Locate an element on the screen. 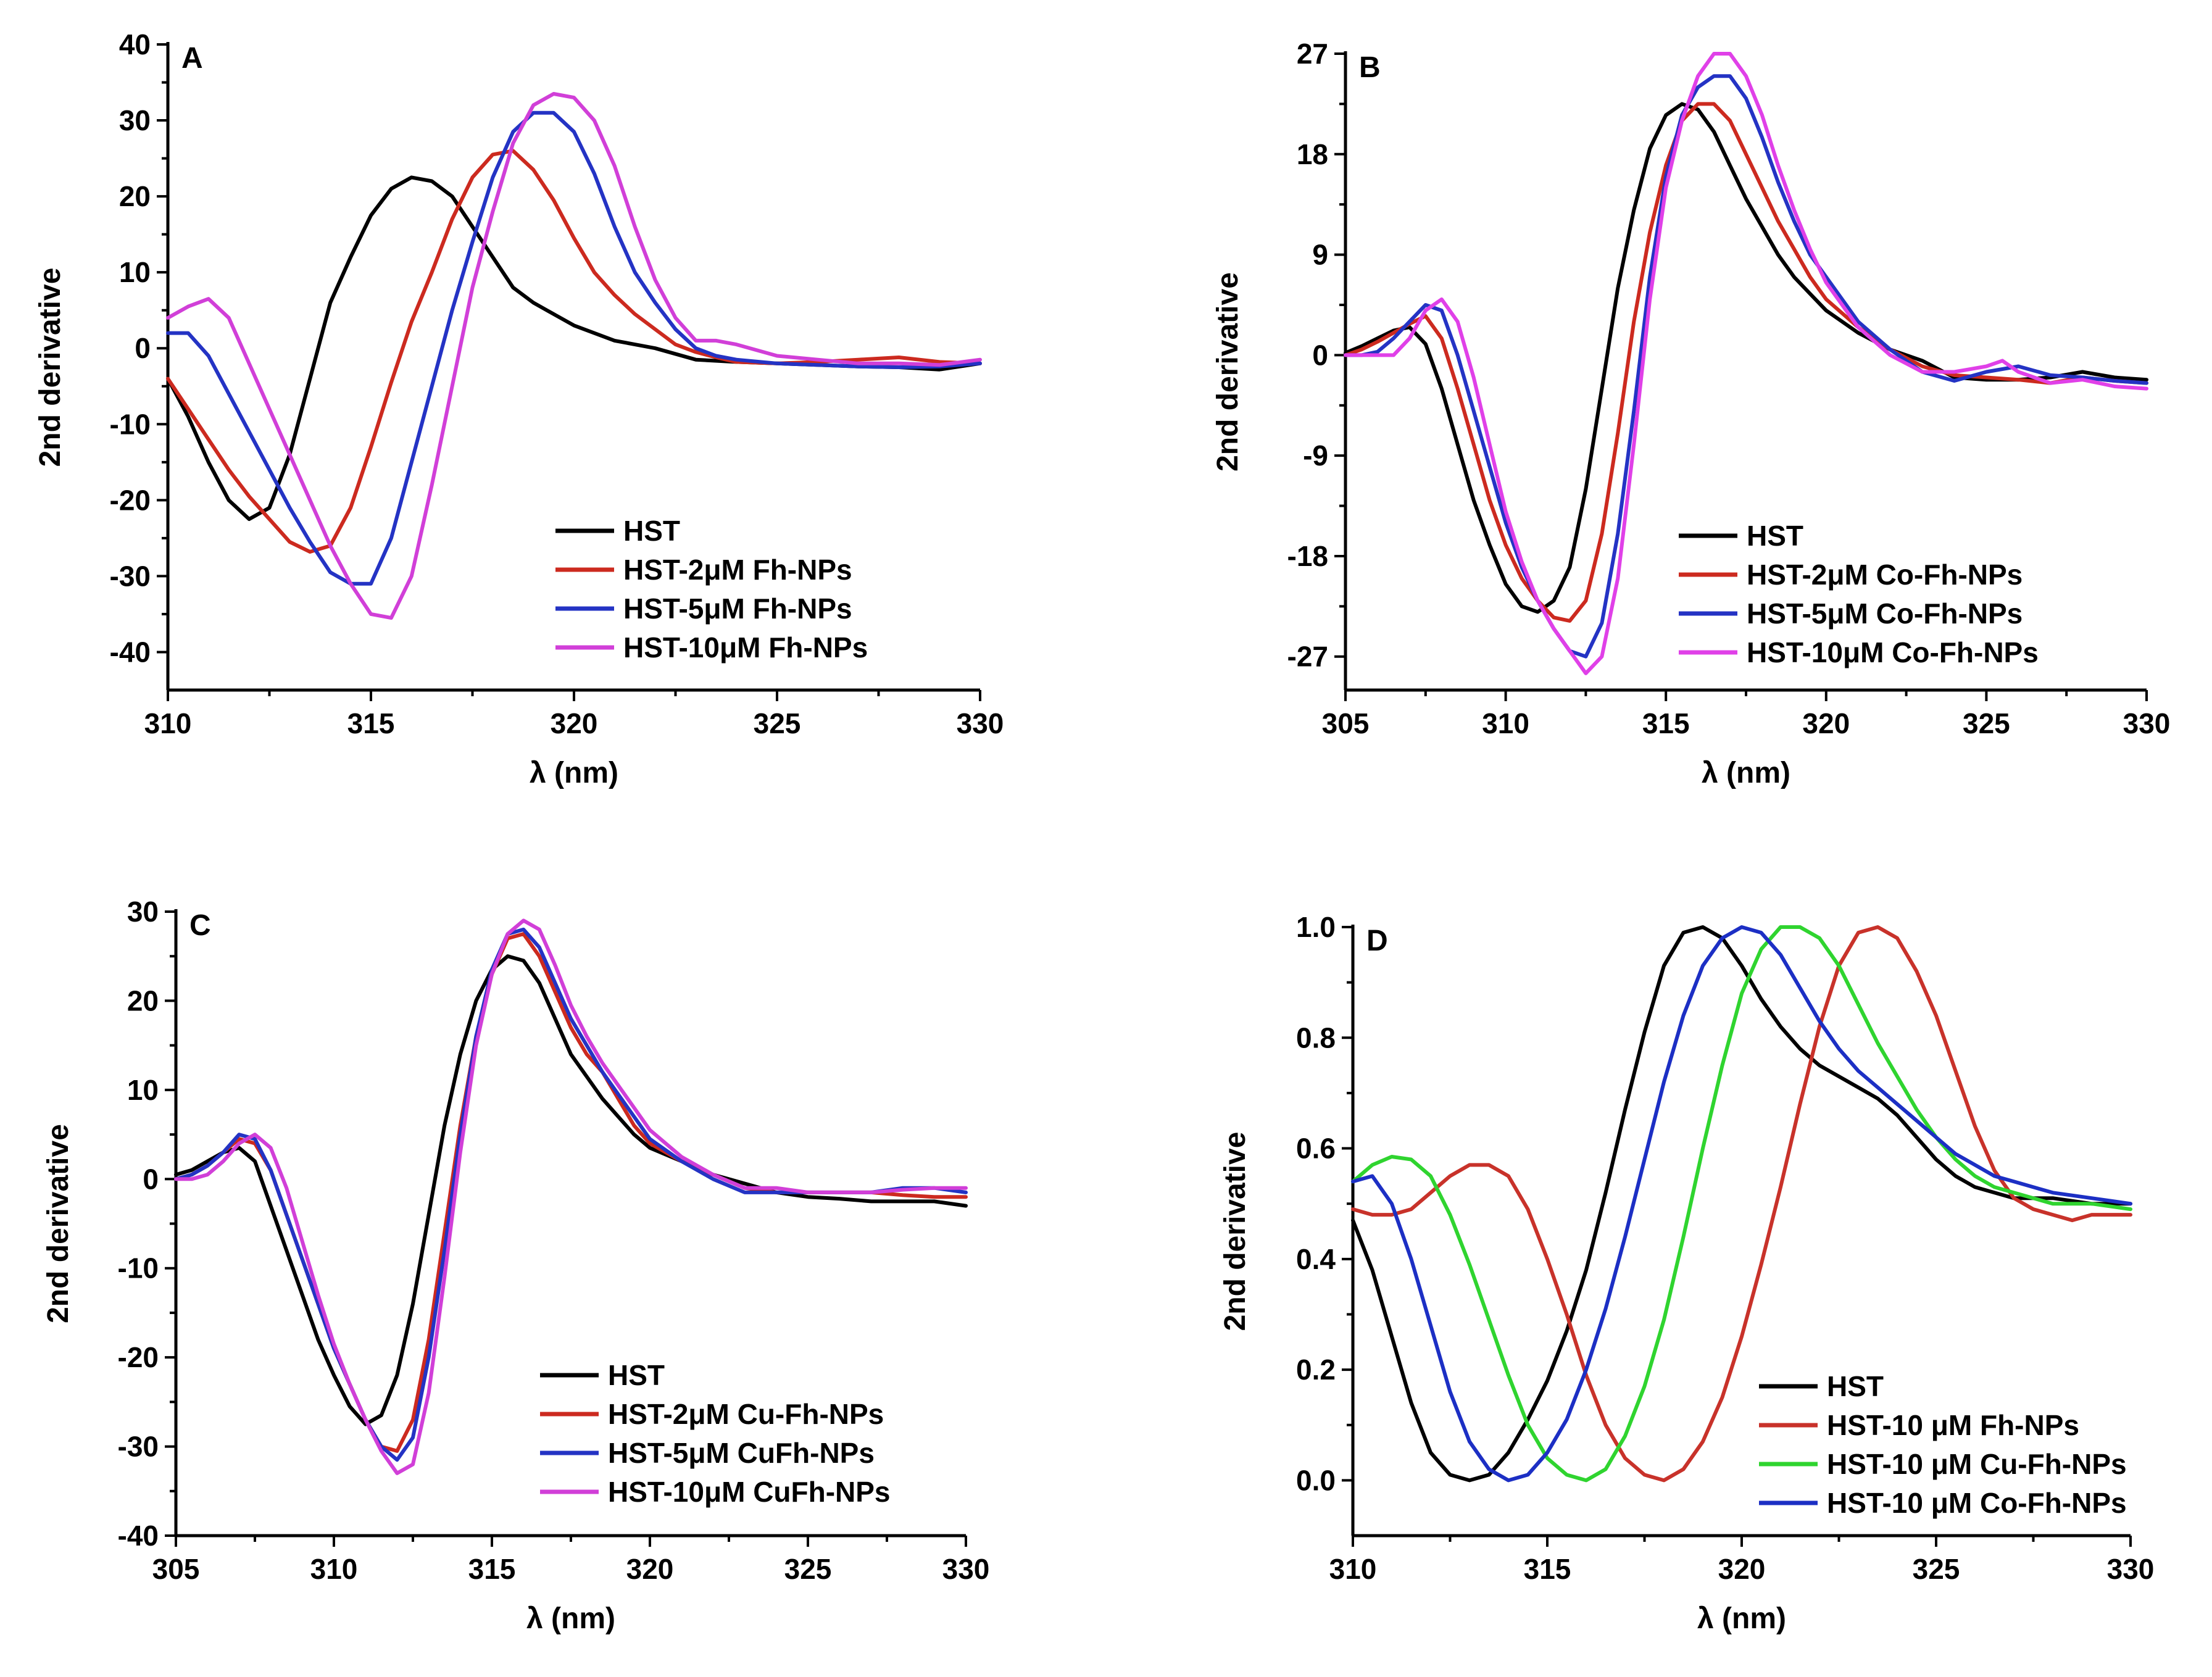  legend-label-c-1: HST-2μM Cu-Fh-NPs is located at coordinates (746, 1414).